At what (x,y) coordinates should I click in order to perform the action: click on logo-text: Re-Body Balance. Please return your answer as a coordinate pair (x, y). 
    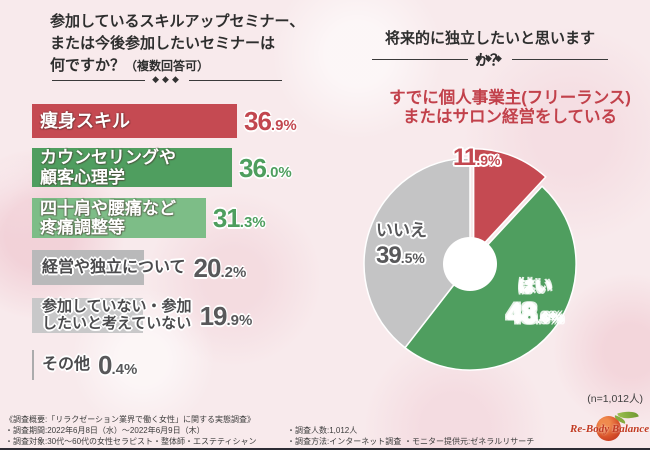
    Looking at the image, I should click on (610, 429).